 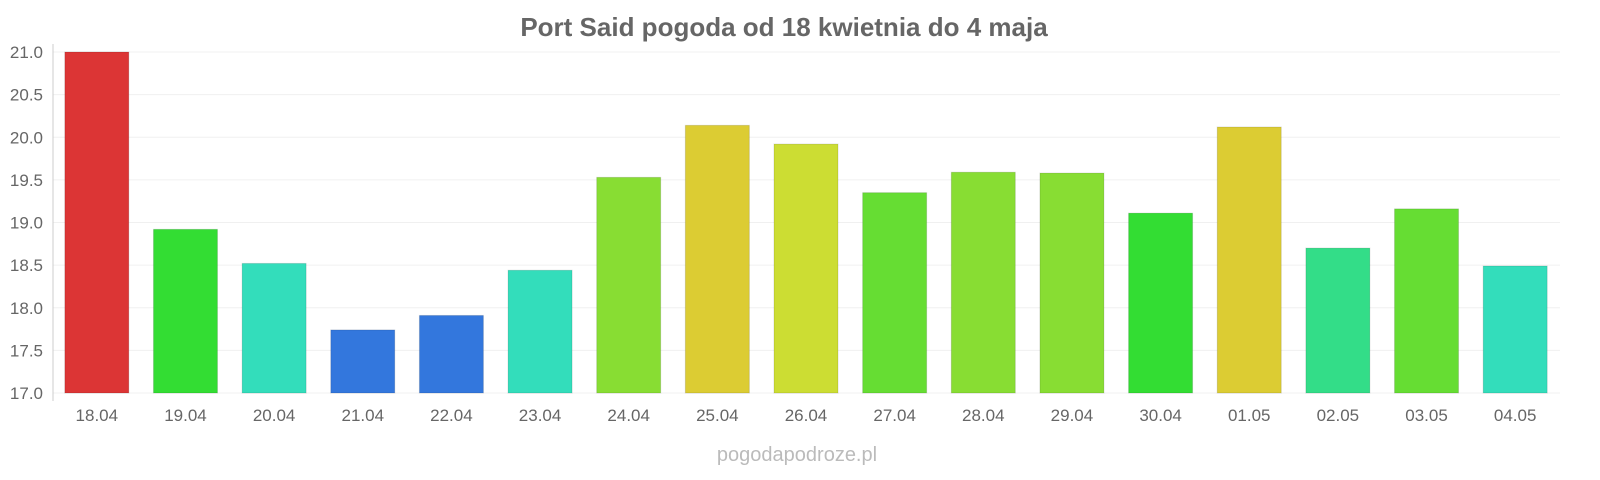 I want to click on bar-02.05, so click(x=1338, y=320).